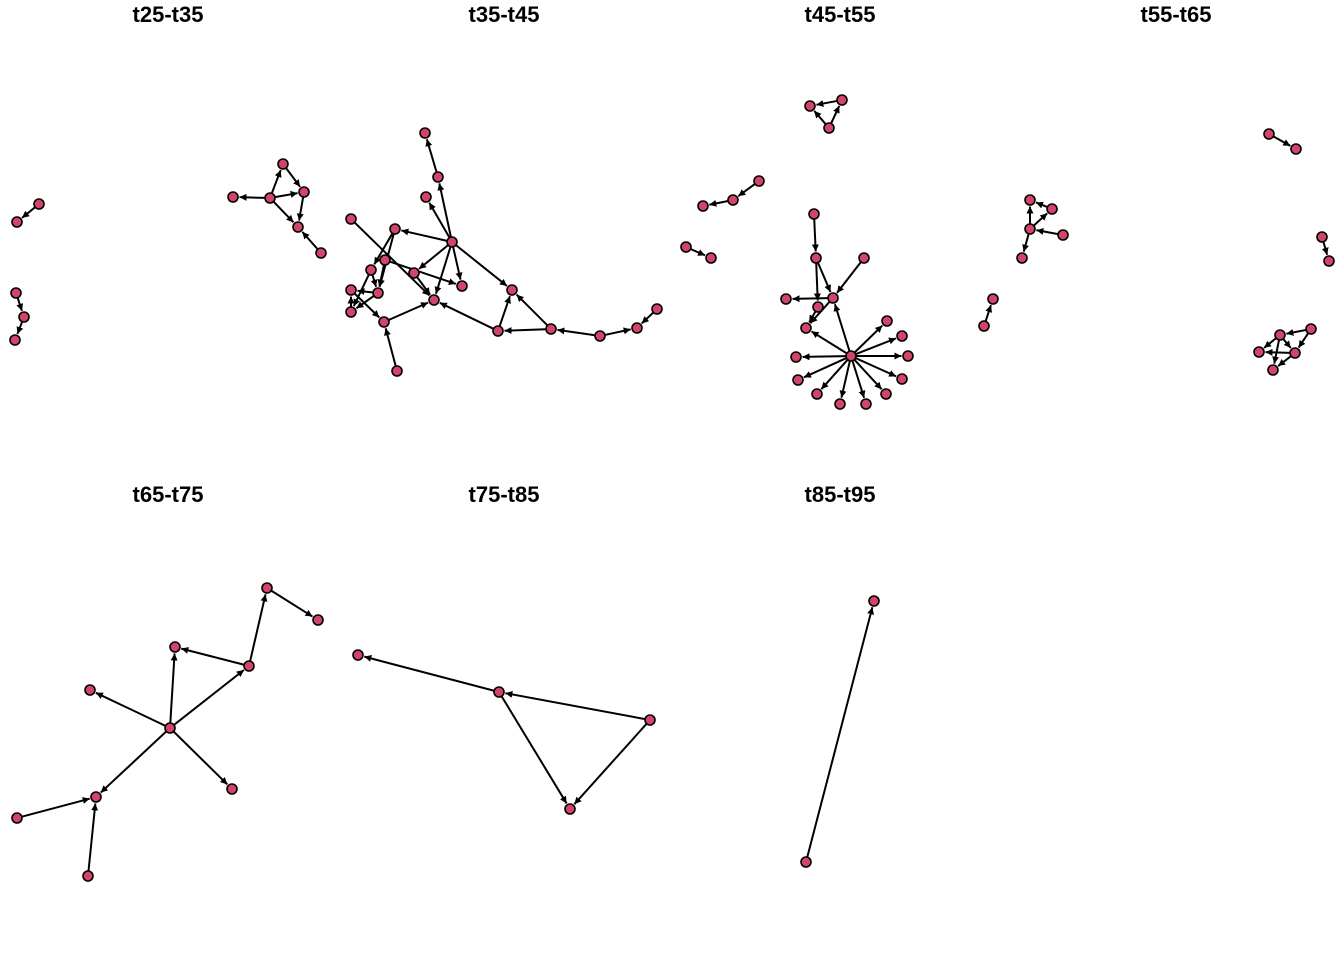  Describe the element at coordinates (840, 14) in the screenshot. I see `panel-title-3: t45-t55` at that location.